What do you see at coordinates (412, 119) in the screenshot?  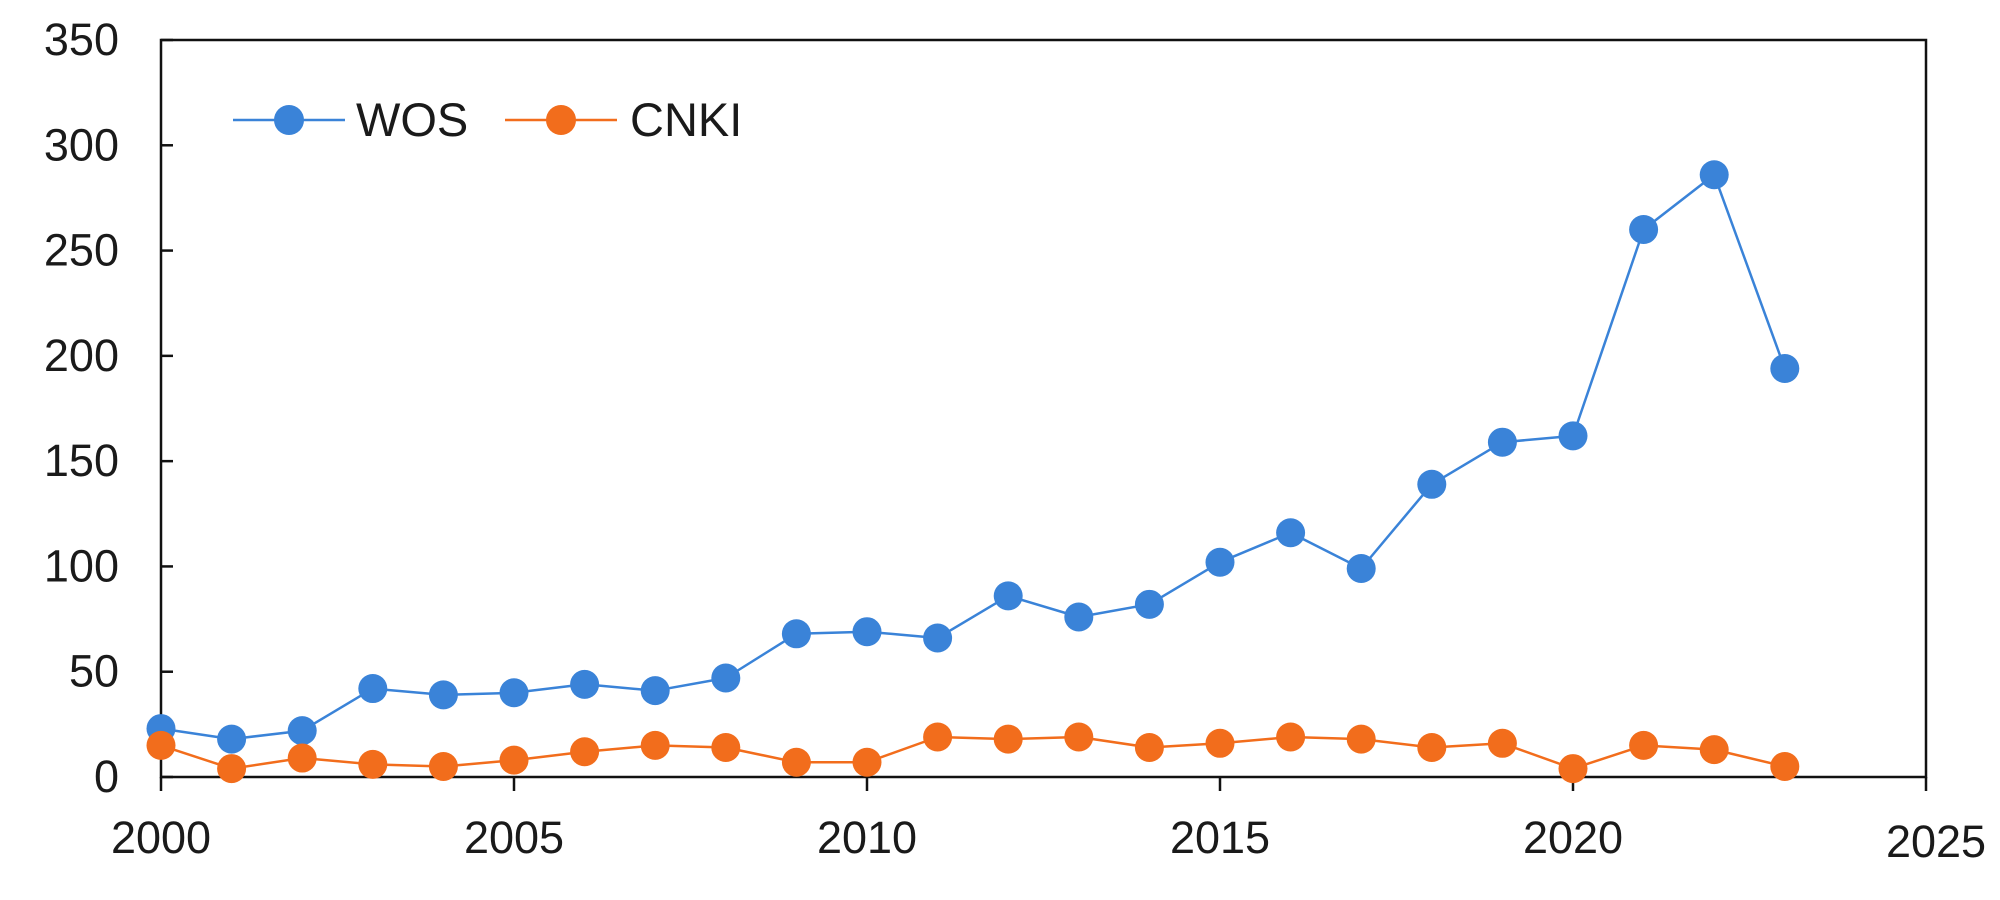 I see `legend-label-wos: WOS` at bounding box center [412, 119].